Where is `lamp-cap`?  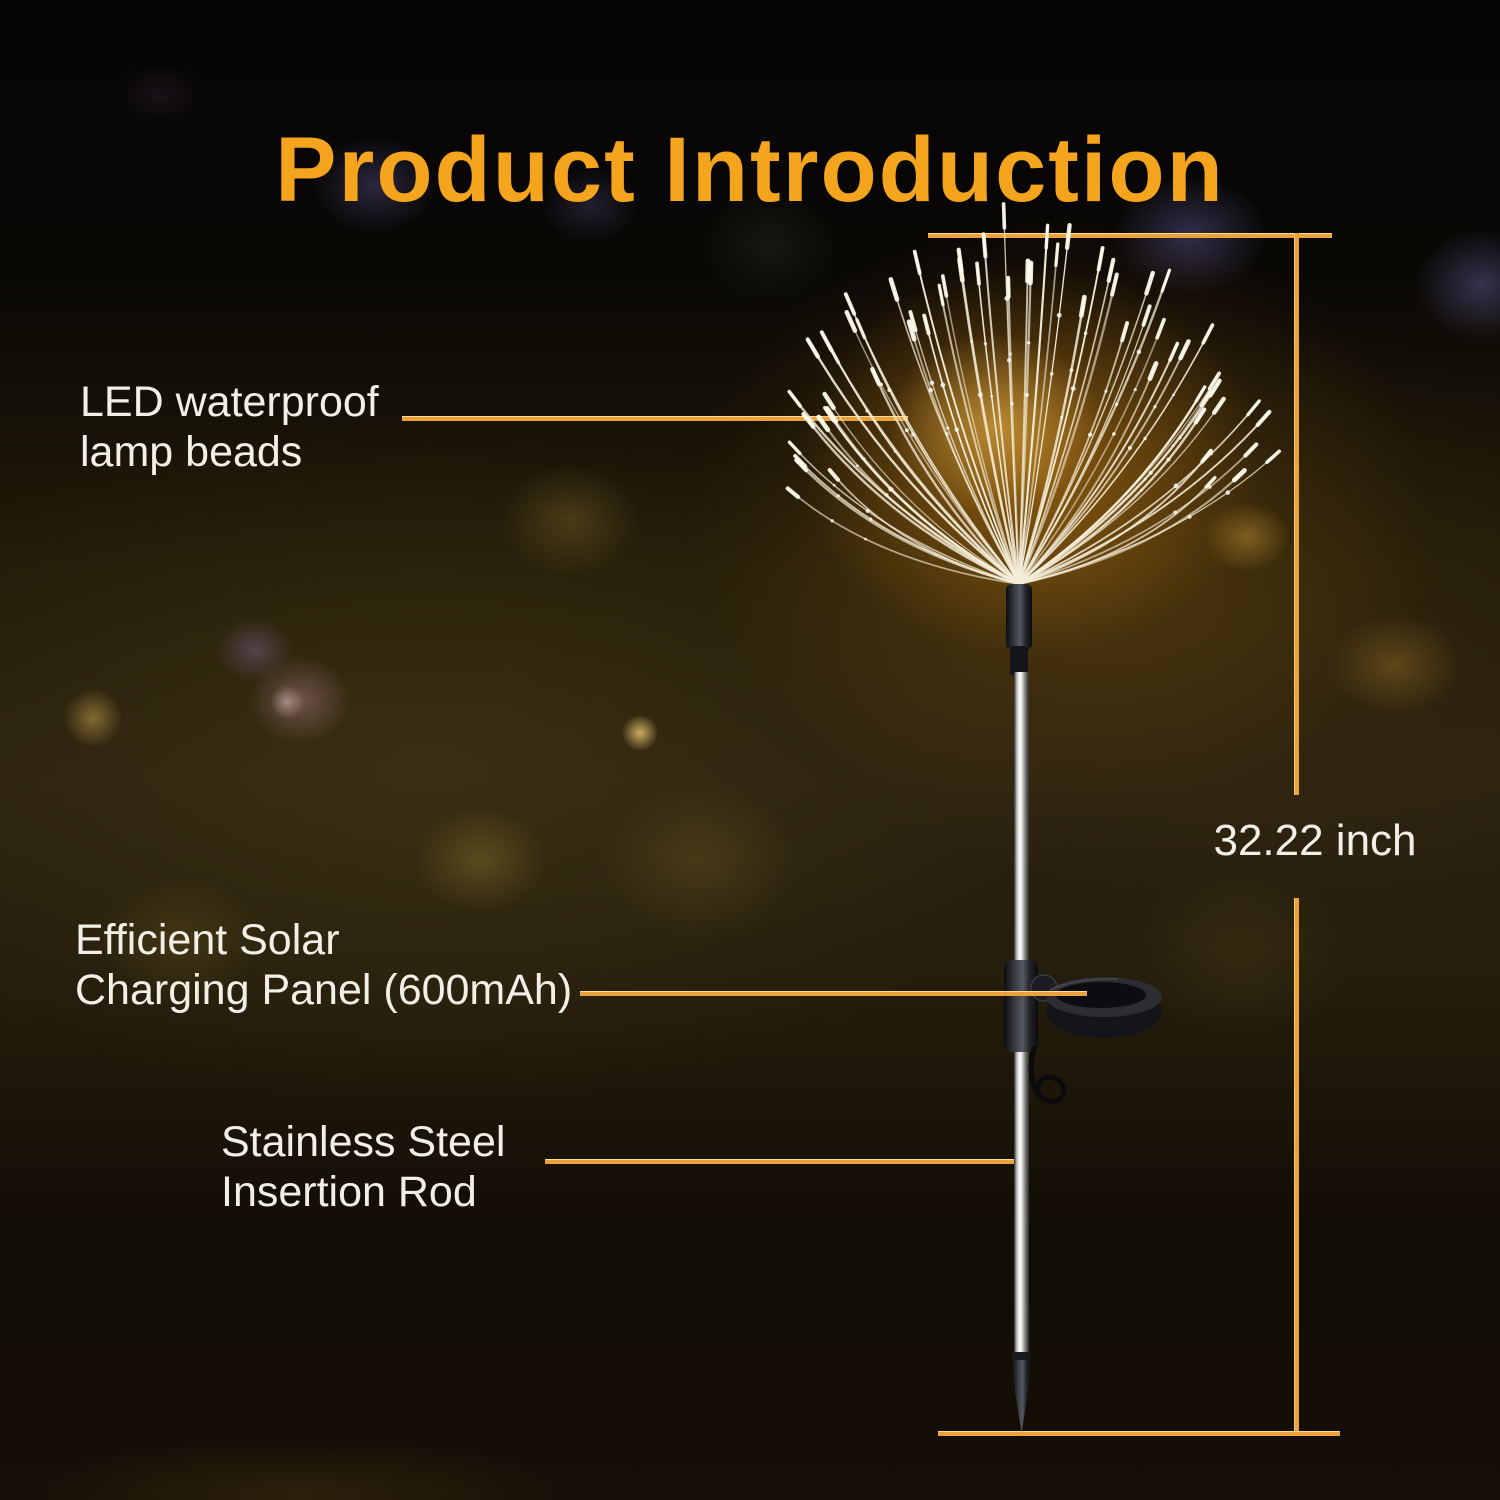 lamp-cap is located at coordinates (1019, 617).